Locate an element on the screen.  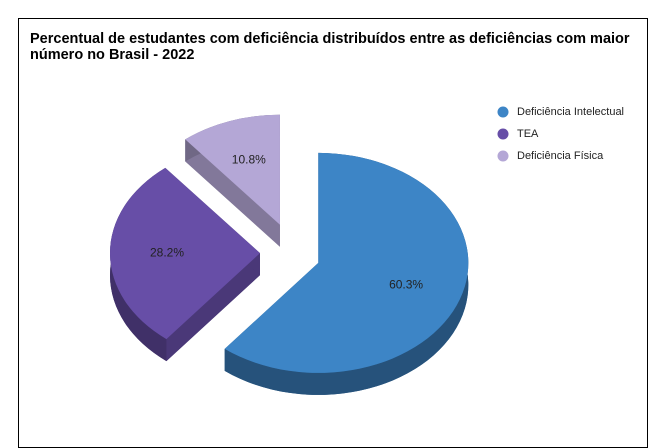
slice-label: 60.3% is located at coordinates (406, 285).